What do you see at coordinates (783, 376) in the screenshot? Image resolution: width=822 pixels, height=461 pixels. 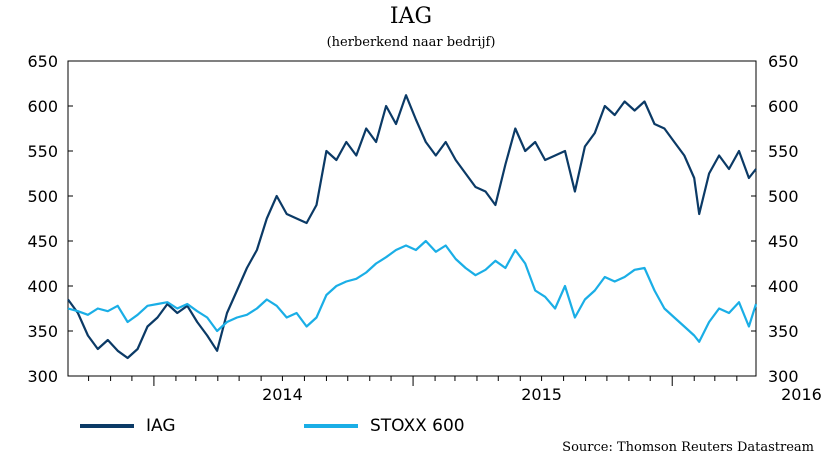 I see `y-tick-label-right: 300` at bounding box center [783, 376].